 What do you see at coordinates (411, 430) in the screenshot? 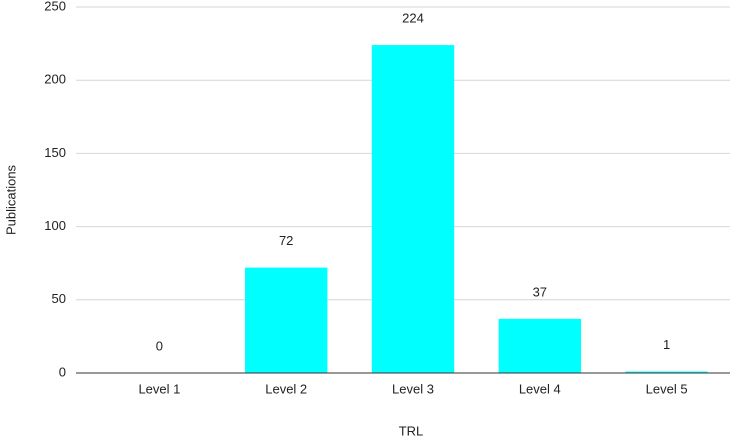
I see `x-axis-label: TRL` at bounding box center [411, 430].